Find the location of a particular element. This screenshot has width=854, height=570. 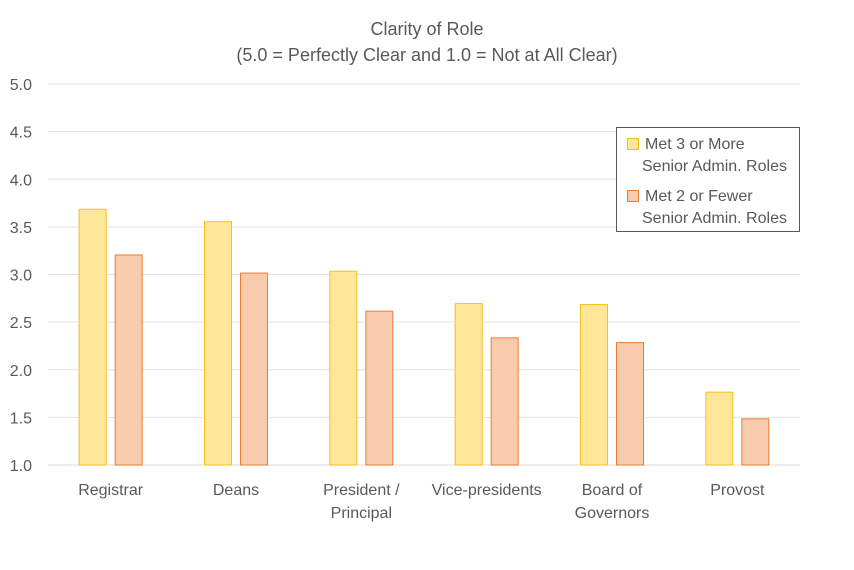

x-category-label-line: Provost is located at coordinates (737, 490).